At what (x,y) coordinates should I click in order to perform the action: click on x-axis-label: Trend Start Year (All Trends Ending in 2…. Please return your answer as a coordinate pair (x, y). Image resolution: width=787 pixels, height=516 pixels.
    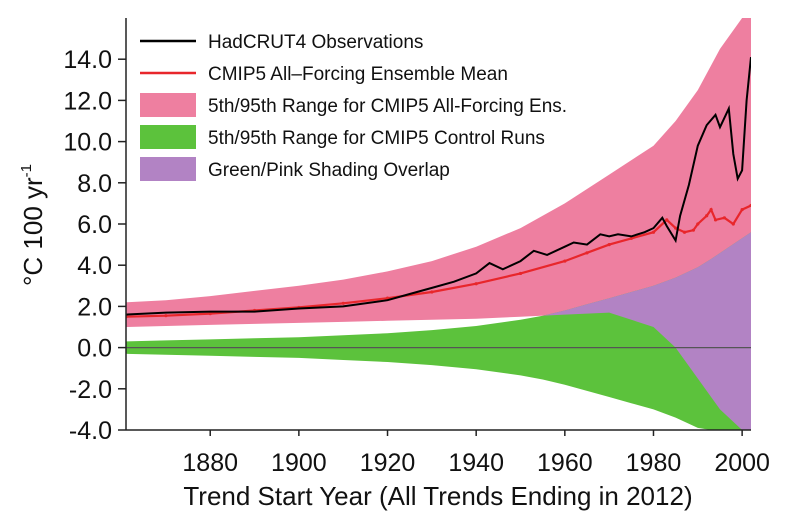
    Looking at the image, I should click on (437, 496).